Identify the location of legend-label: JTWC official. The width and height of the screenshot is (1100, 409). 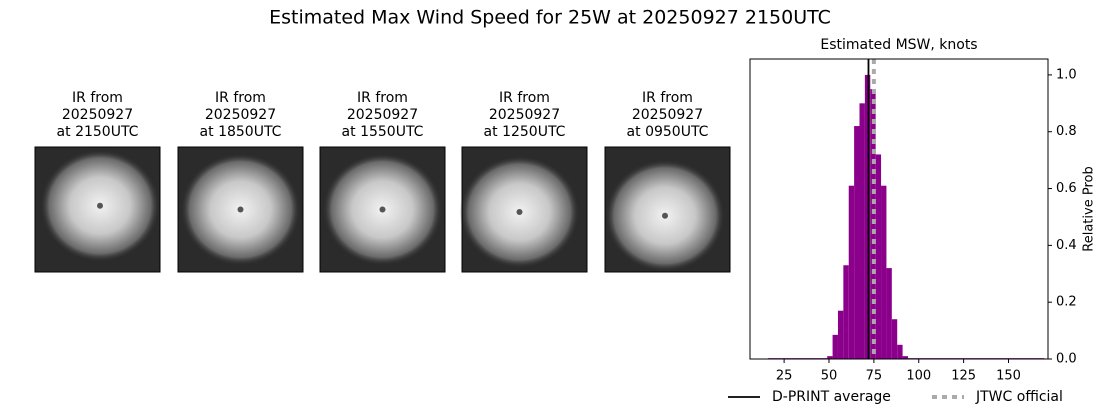
(1019, 397).